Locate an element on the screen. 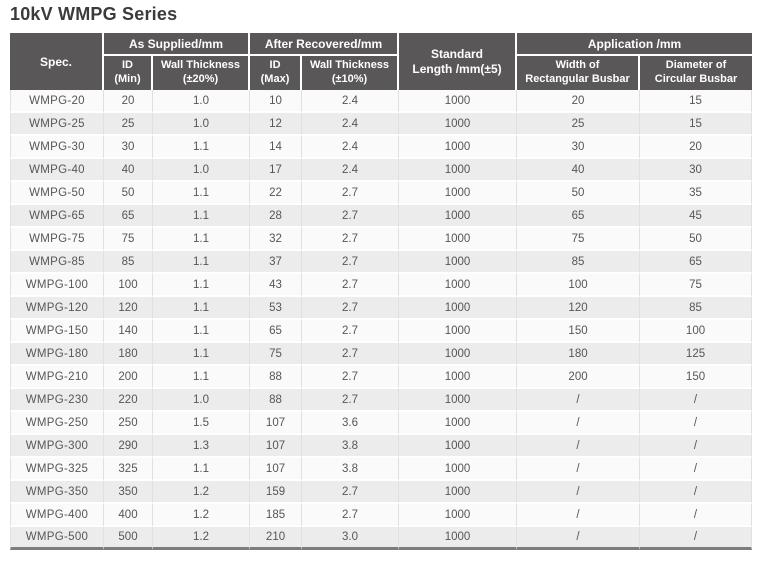 The image size is (762, 567). cell-id_min: 400 is located at coordinates (128, 515).